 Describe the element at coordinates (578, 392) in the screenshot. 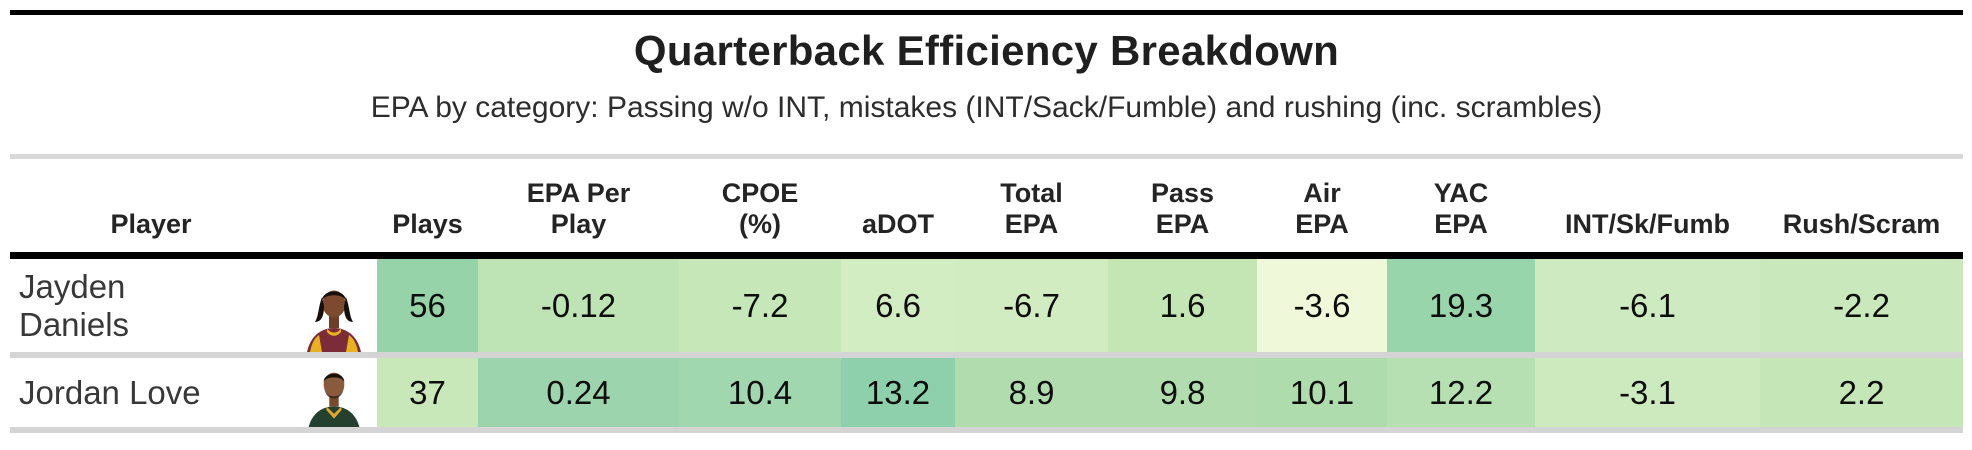

I see `cell-epa-per-play: 0.24` at that location.